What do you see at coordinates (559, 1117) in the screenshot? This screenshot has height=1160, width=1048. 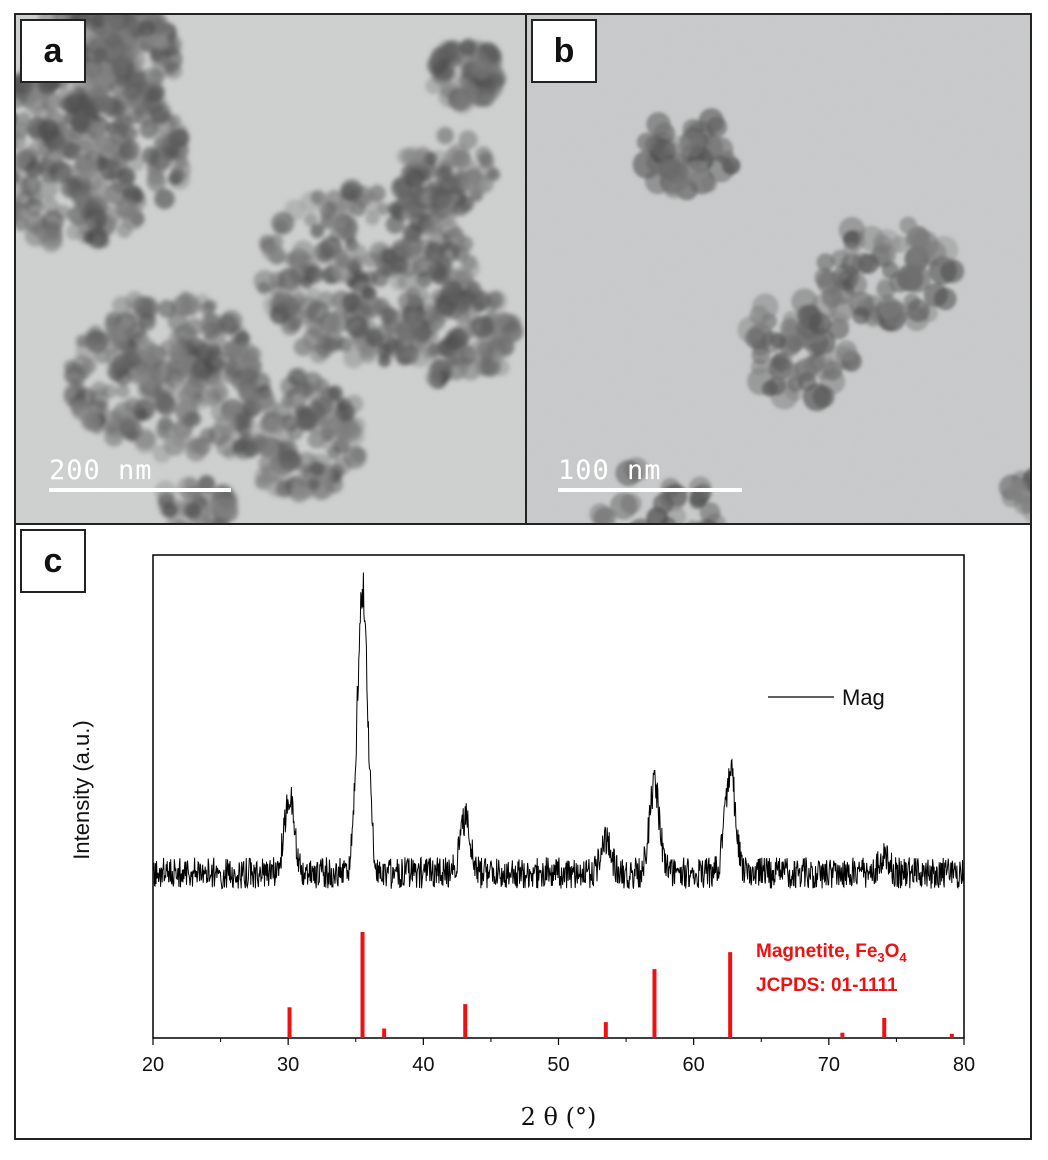 I see `x-axis-label: 2 θ (°)` at bounding box center [559, 1117].